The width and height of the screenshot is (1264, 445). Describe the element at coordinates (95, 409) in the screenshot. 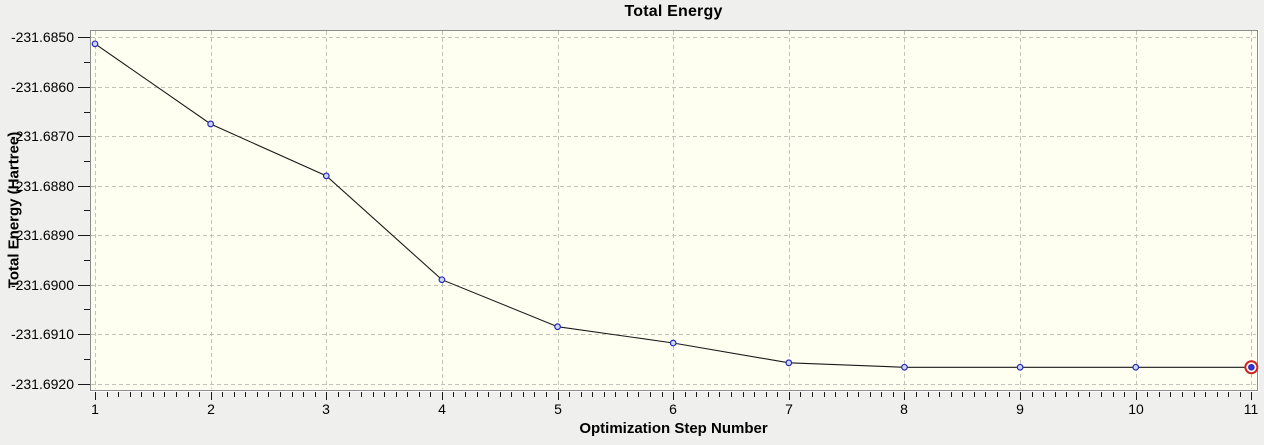

I see `x-tick-label: 1` at that location.